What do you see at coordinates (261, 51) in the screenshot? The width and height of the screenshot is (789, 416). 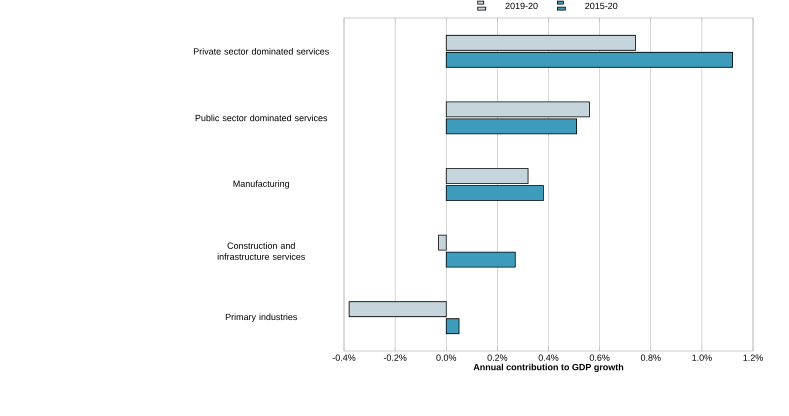 I see `y-tick-label: Private sector dominated services` at bounding box center [261, 51].